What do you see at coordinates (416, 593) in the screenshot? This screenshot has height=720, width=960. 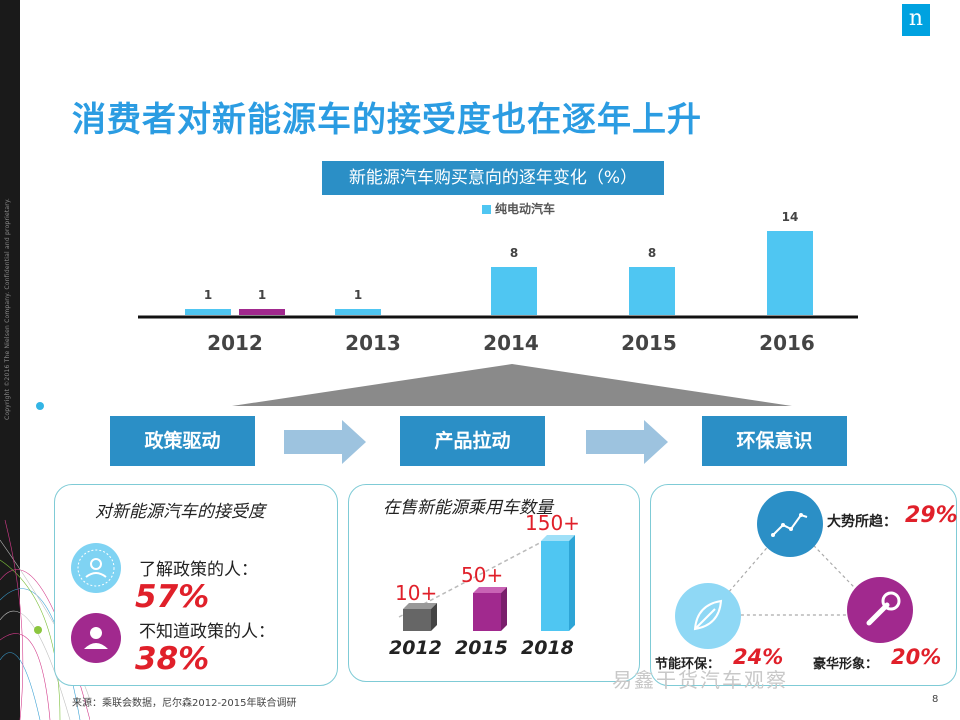 I see `count-2012-label: 10+` at bounding box center [416, 593].